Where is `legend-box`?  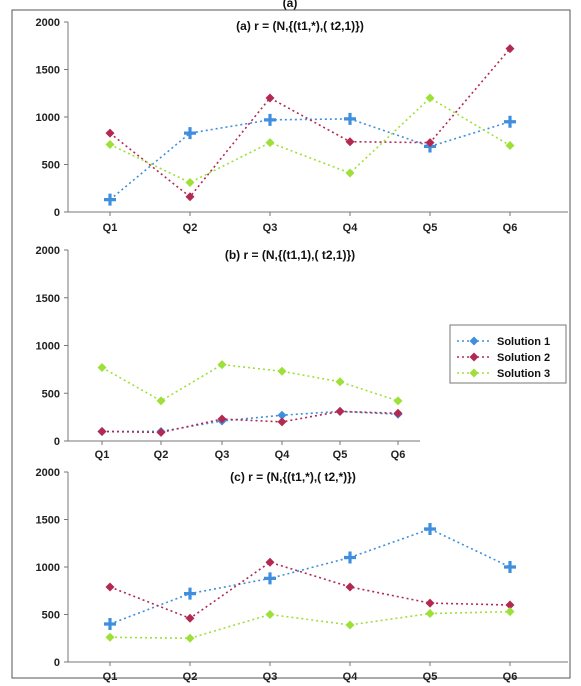
legend-box is located at coordinates (508, 354).